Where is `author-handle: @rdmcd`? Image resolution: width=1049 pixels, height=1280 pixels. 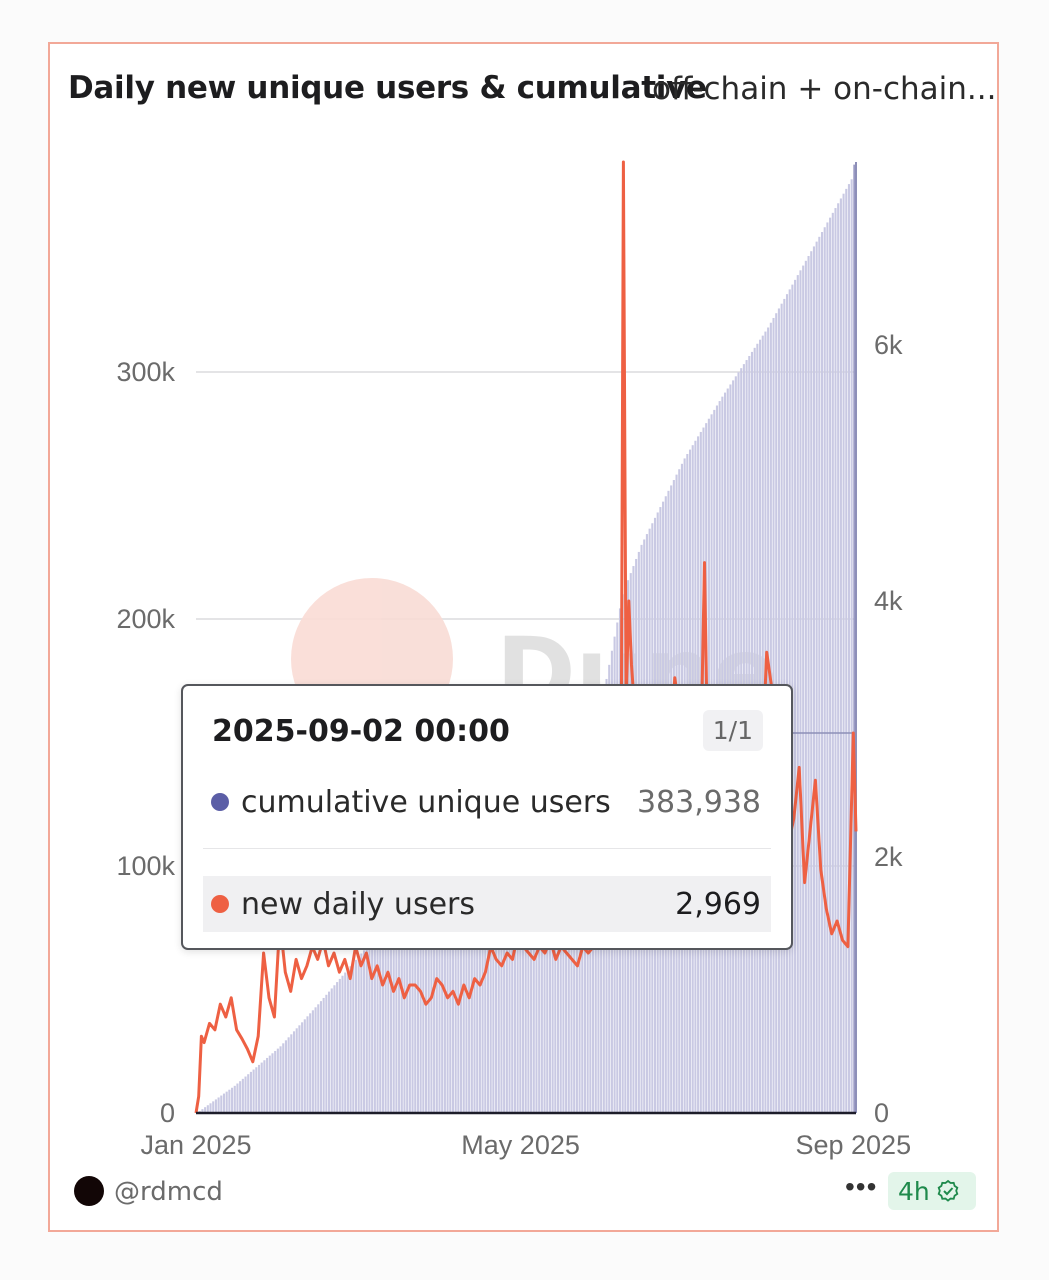
author-handle: @rdmcd is located at coordinates (168, 1192).